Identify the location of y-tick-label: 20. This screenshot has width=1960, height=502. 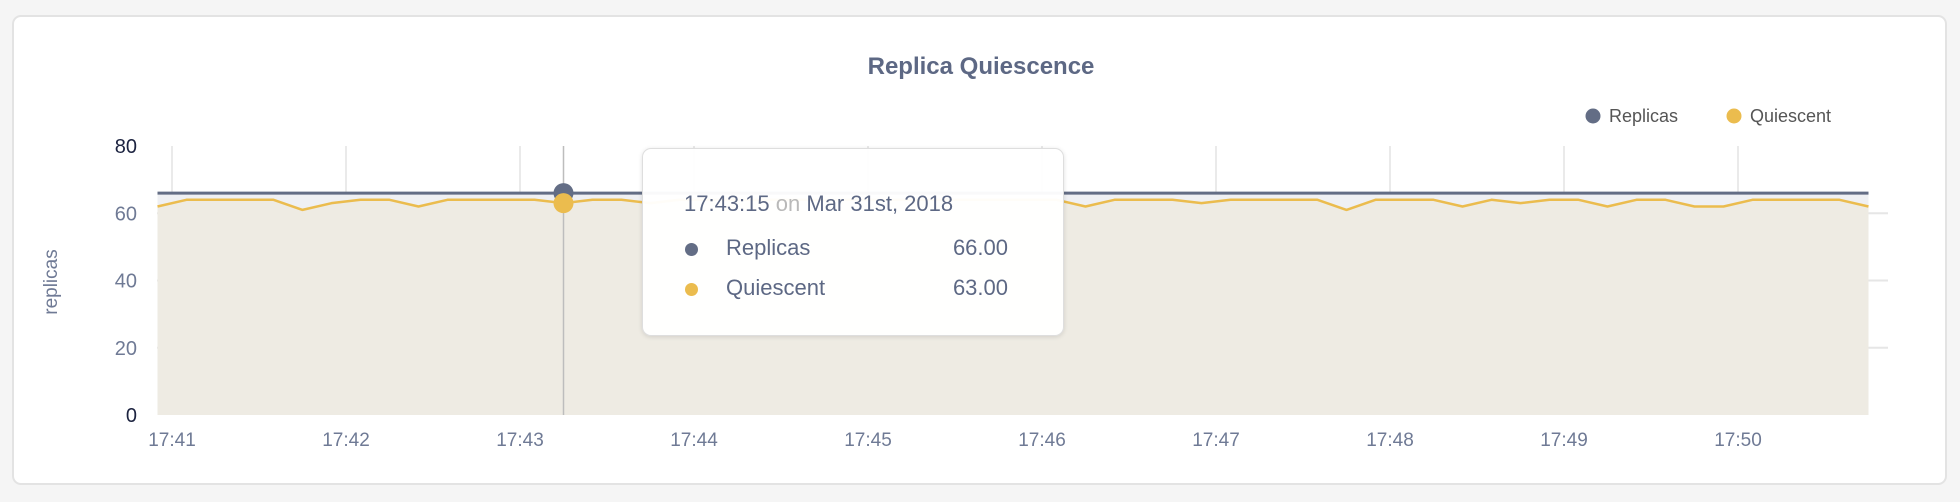
(126, 349).